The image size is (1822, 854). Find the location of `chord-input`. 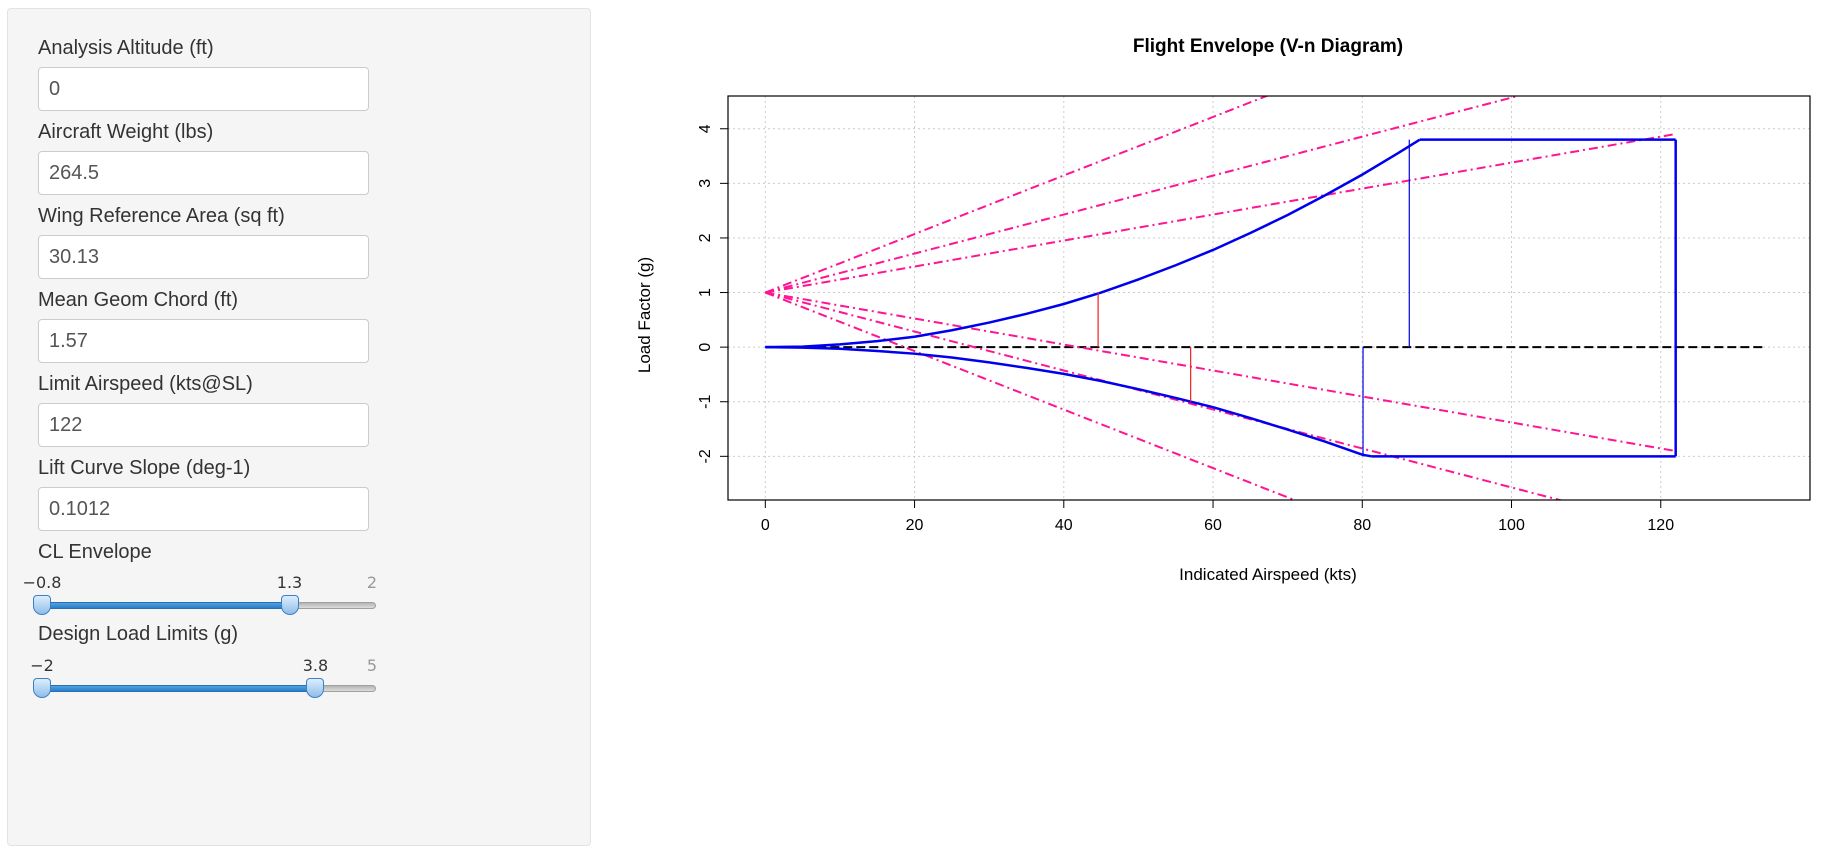

chord-input is located at coordinates (203, 341).